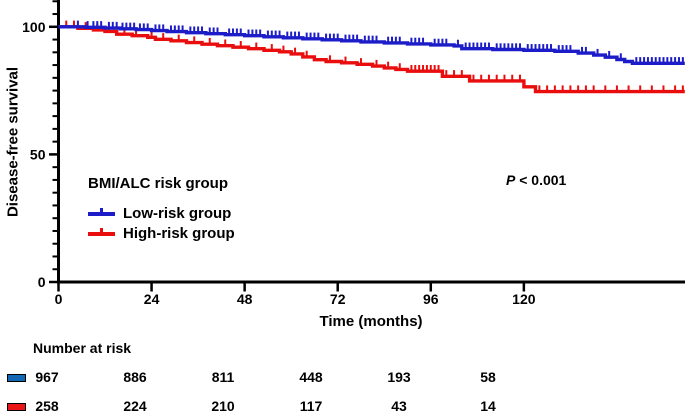 The image size is (685, 416). I want to click on x-tick-label: 96, so click(431, 299).